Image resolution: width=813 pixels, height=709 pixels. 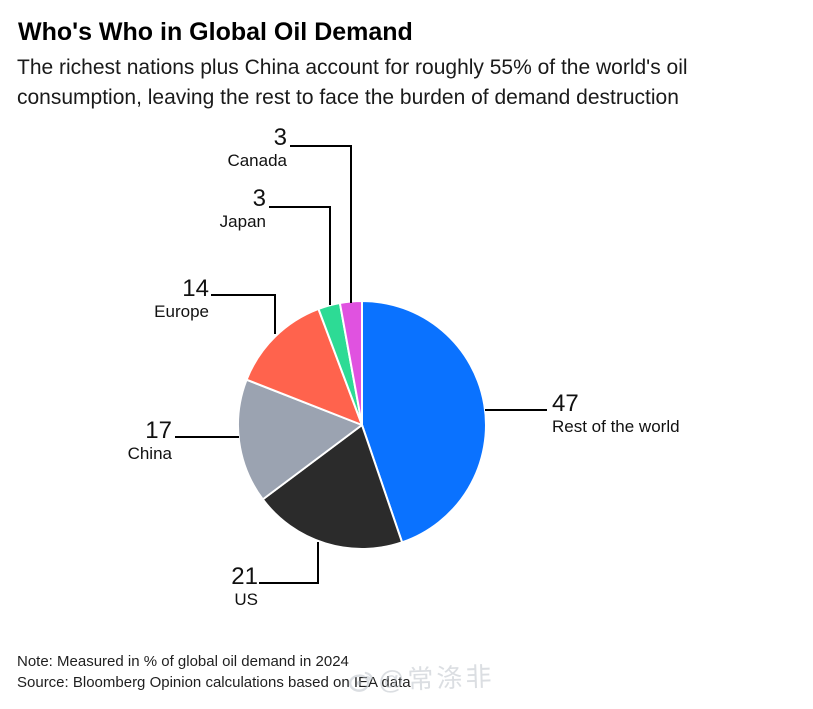 I want to click on callout-canada: 3 Canada, so click(x=257, y=147).